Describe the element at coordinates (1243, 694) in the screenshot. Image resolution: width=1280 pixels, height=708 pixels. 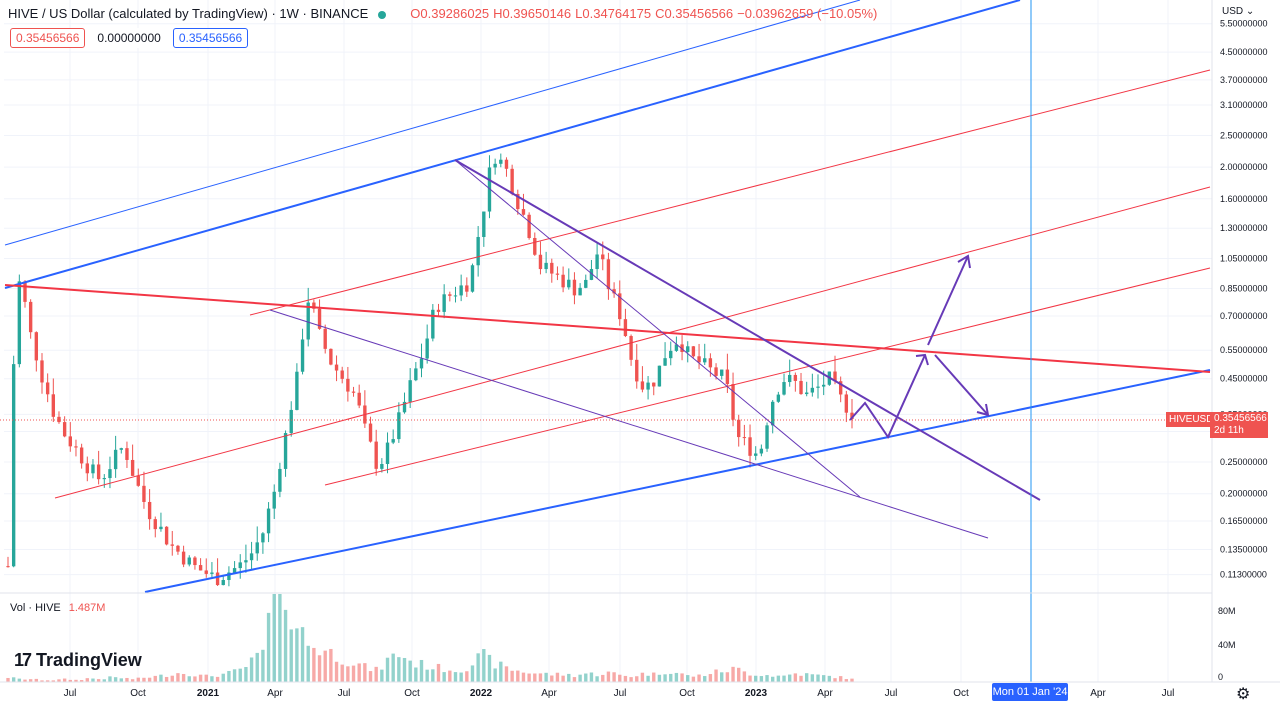
I see `gear-icon: ⚙` at that location.